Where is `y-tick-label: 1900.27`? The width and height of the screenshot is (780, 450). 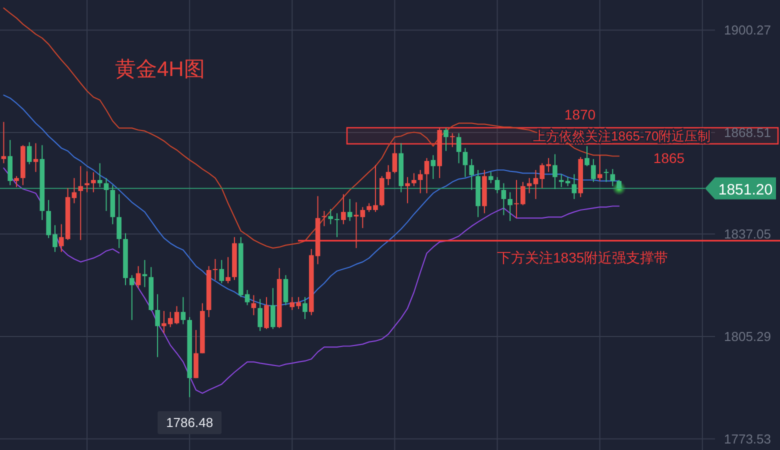
y-tick-label: 1900.27 is located at coordinates (747, 30).